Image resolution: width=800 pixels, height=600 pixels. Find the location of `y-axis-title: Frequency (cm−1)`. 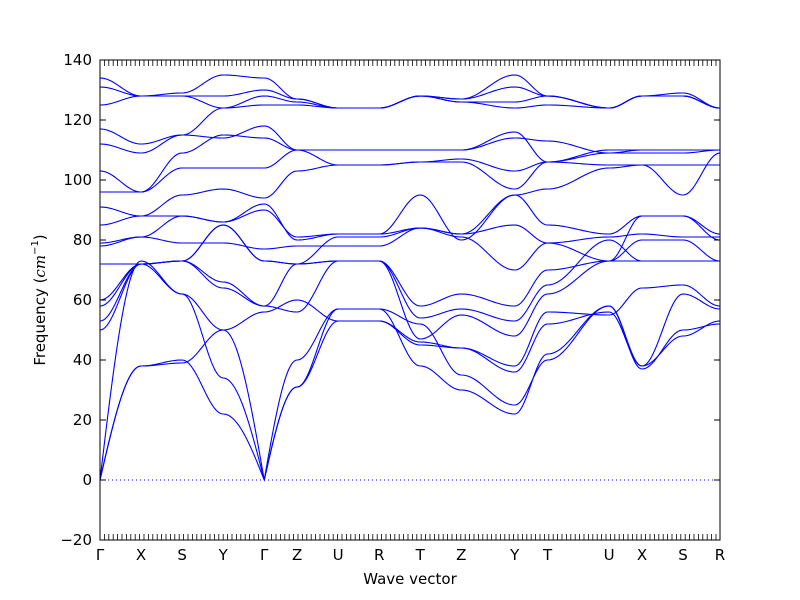

y-axis-title: Frequency (cm−1) is located at coordinates (39, 299).